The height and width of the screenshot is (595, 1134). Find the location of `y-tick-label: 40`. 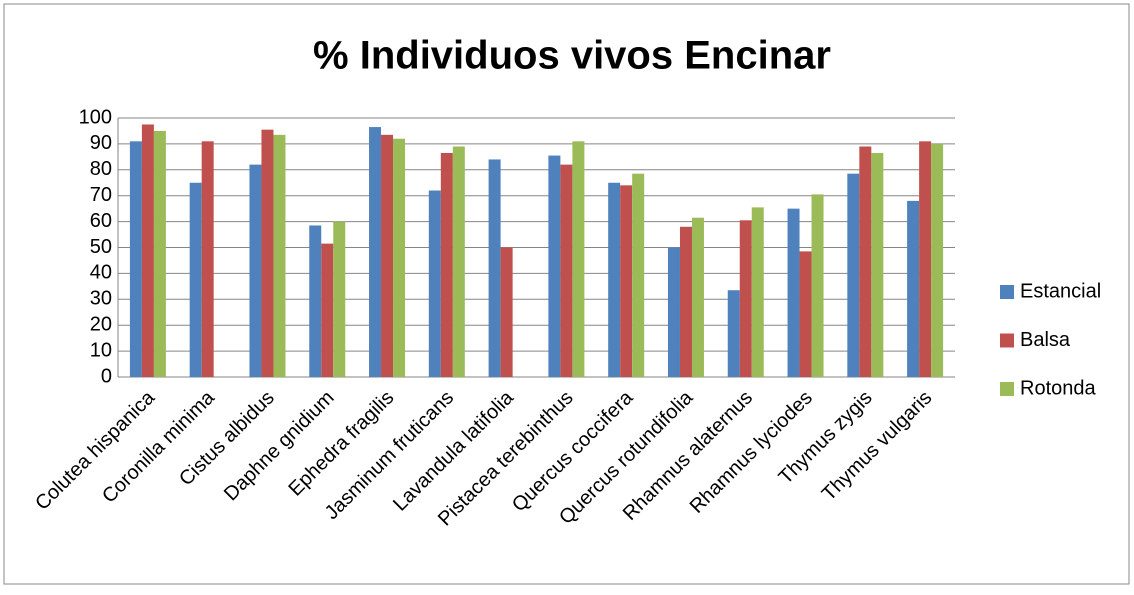

y-tick-label: 40 is located at coordinates (101, 273).